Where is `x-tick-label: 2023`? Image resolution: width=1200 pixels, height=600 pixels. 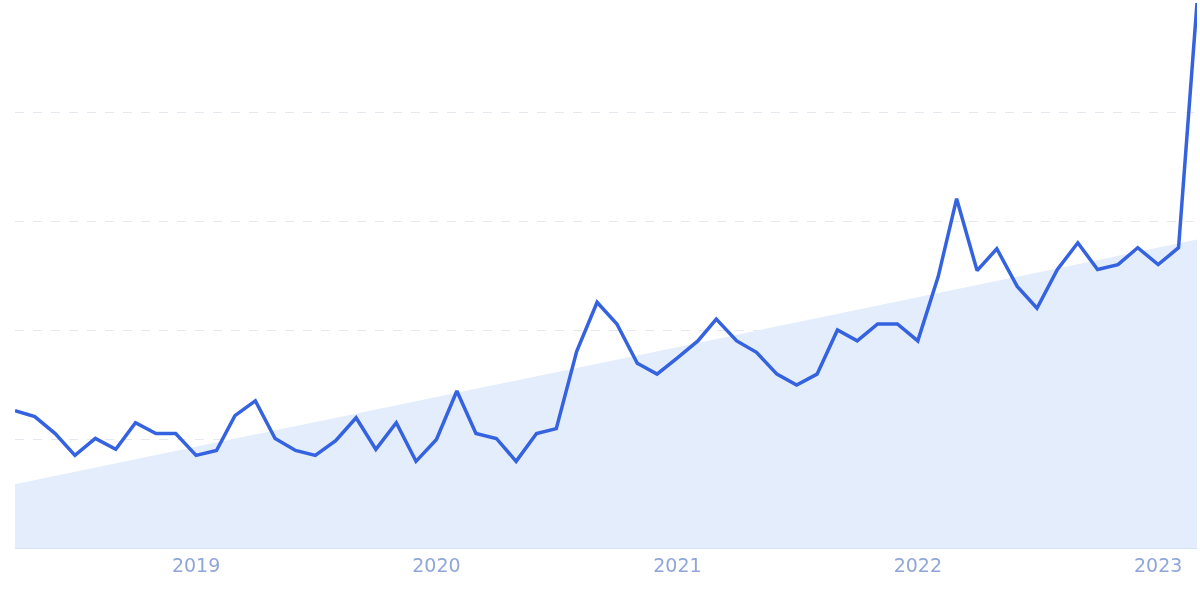 x-tick-label: 2023 is located at coordinates (1158, 564).